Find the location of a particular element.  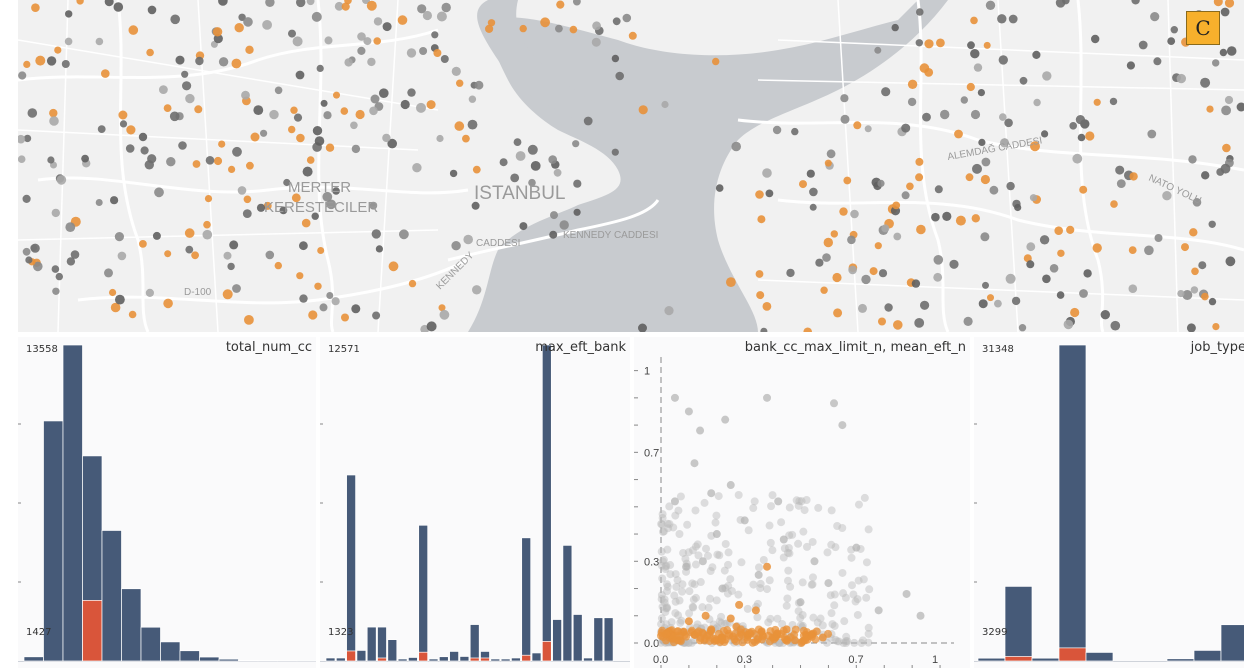

histogram-total-num-cc: total_num_cc 13558 1427 is located at coordinates (167, 502).